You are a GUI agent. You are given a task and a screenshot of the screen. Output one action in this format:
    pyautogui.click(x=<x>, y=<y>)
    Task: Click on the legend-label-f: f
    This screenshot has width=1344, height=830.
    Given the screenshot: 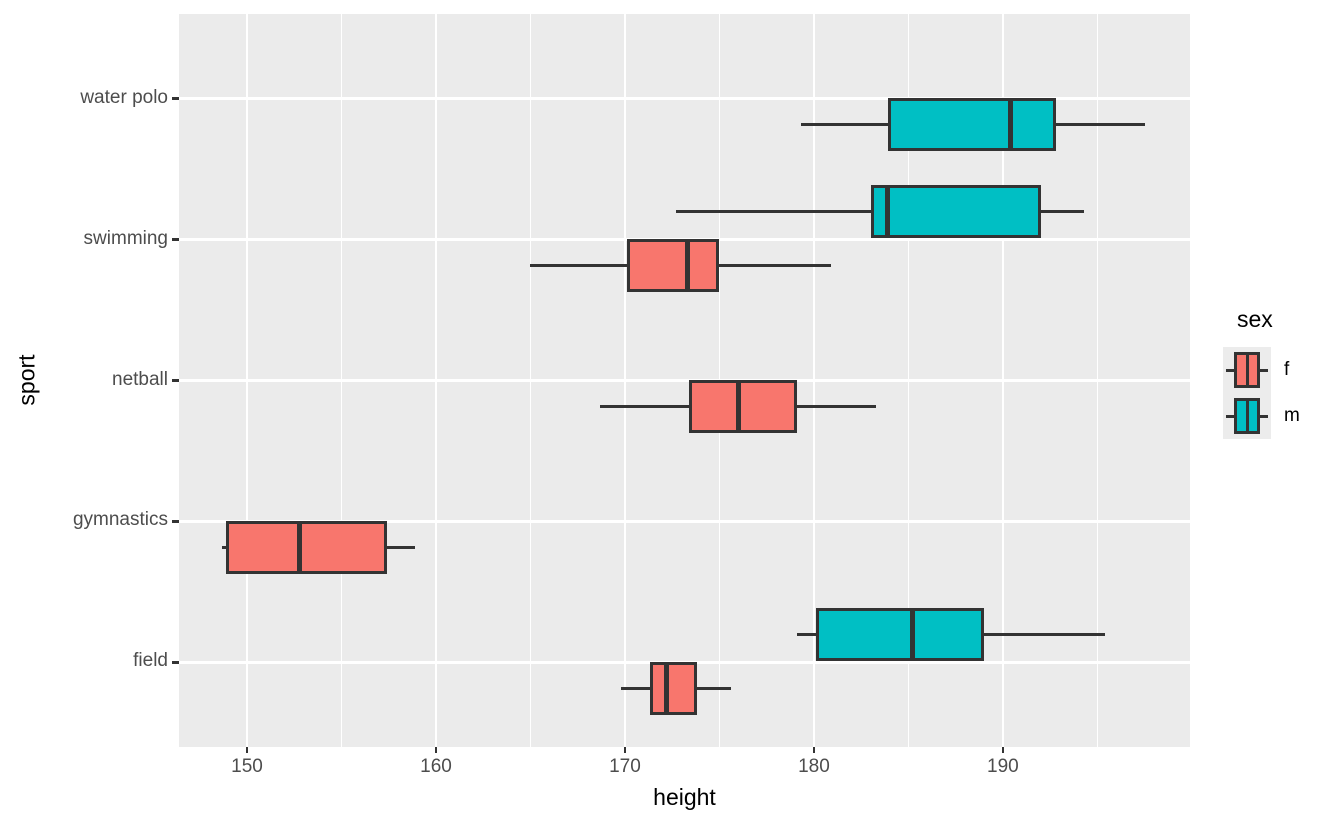 What is the action you would take?
    pyautogui.click(x=1287, y=369)
    